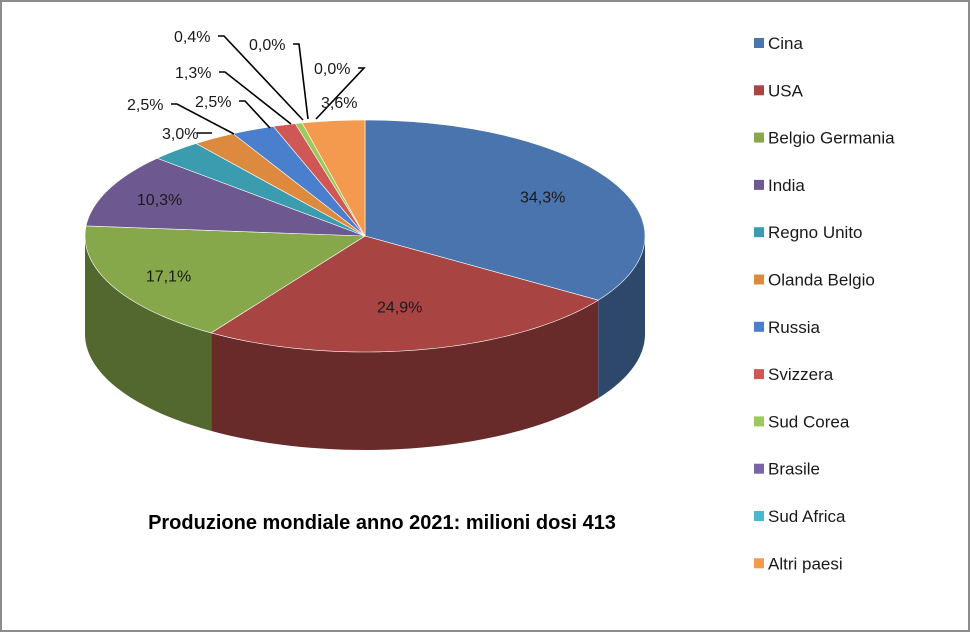 This screenshot has width=970, height=632. What do you see at coordinates (340, 93) in the screenshot?
I see `leader-line-sud-africa` at bounding box center [340, 93].